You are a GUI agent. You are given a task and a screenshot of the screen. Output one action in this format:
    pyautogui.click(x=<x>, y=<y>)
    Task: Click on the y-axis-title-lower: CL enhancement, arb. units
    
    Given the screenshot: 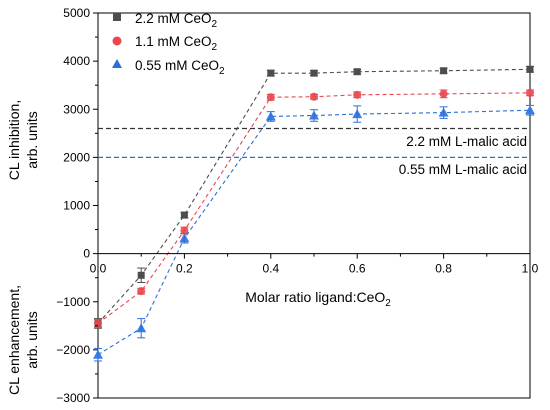 What is the action you would take?
    pyautogui.click(x=23, y=340)
    